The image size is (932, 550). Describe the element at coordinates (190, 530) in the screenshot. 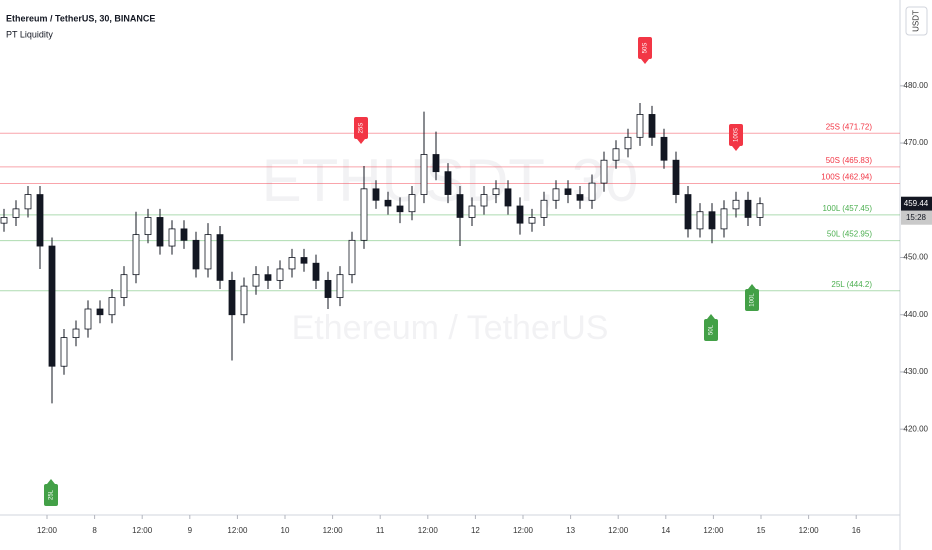

I see `x-tick-label: 9` at that location.